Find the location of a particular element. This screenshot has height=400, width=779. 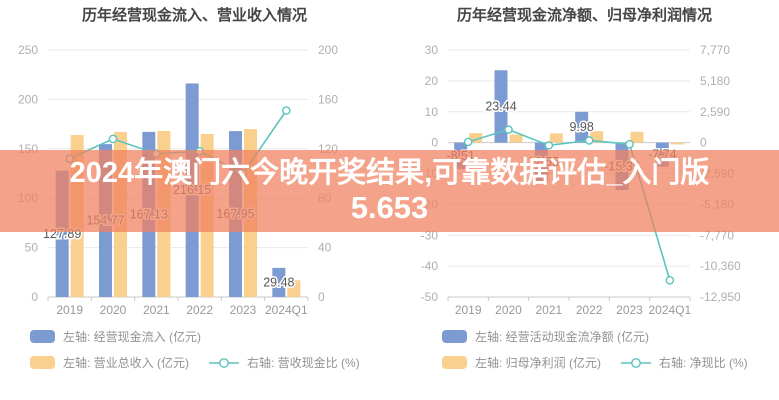

right-axis-tick-label: 2,590 is located at coordinates (715, 112).